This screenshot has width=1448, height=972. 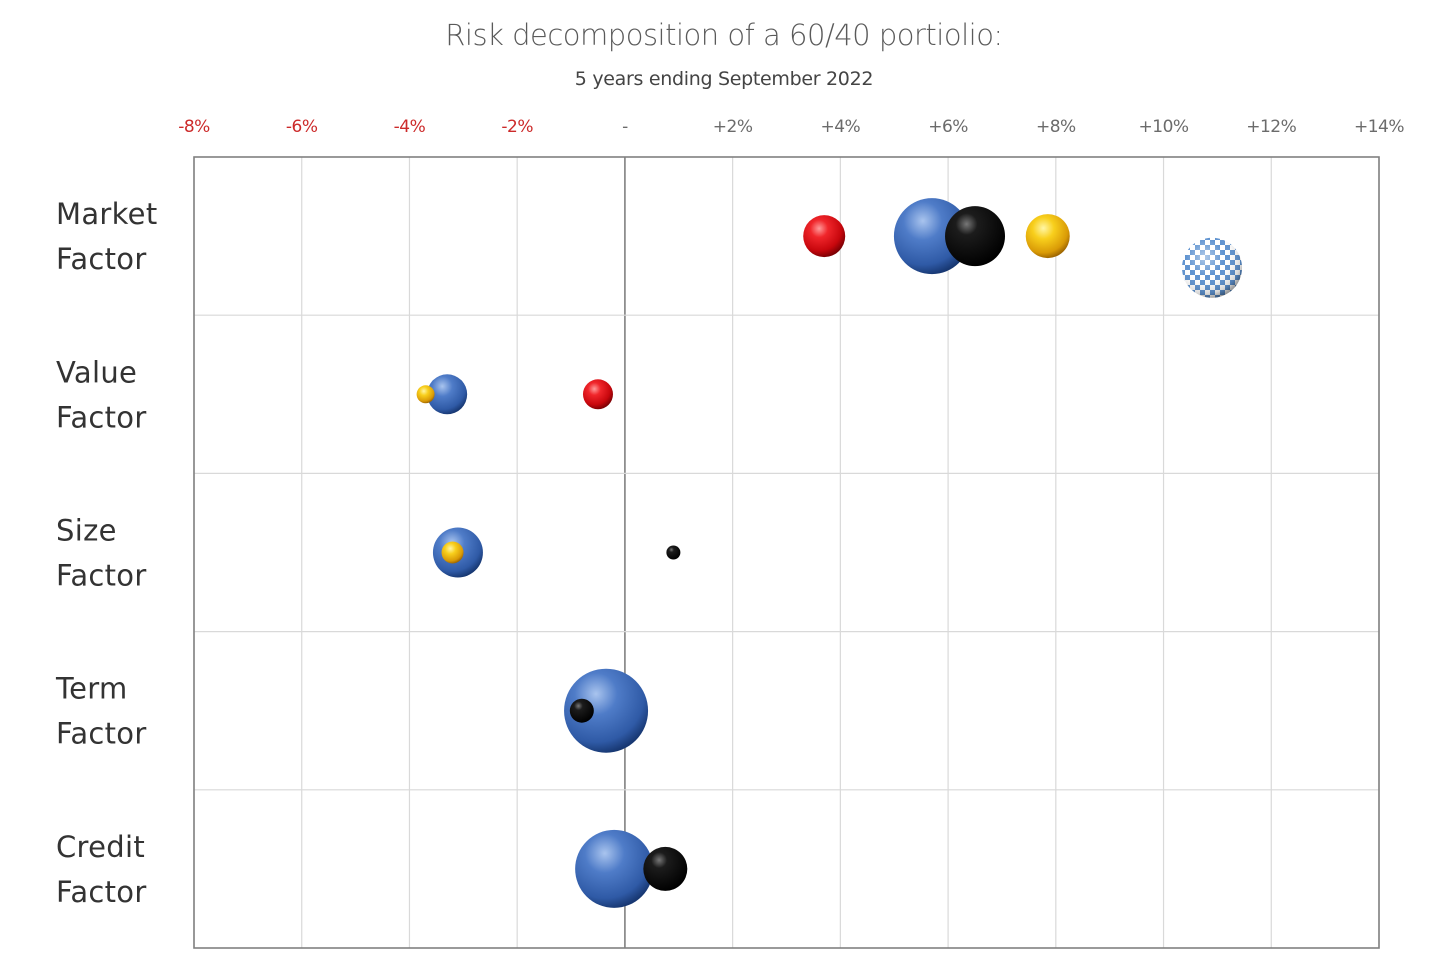 What do you see at coordinates (1056, 127) in the screenshot?
I see `x-tick-label: +8%` at bounding box center [1056, 127].